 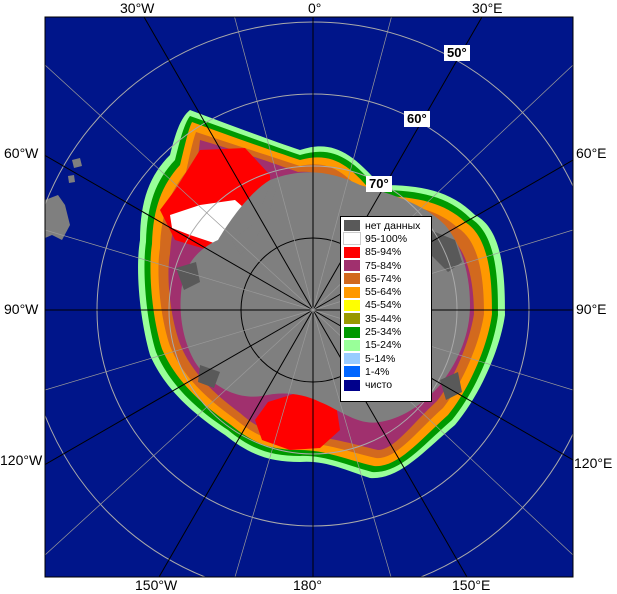 What do you see at coordinates (591, 309) in the screenshot?
I see `label-90e-right: 90°E` at bounding box center [591, 309].